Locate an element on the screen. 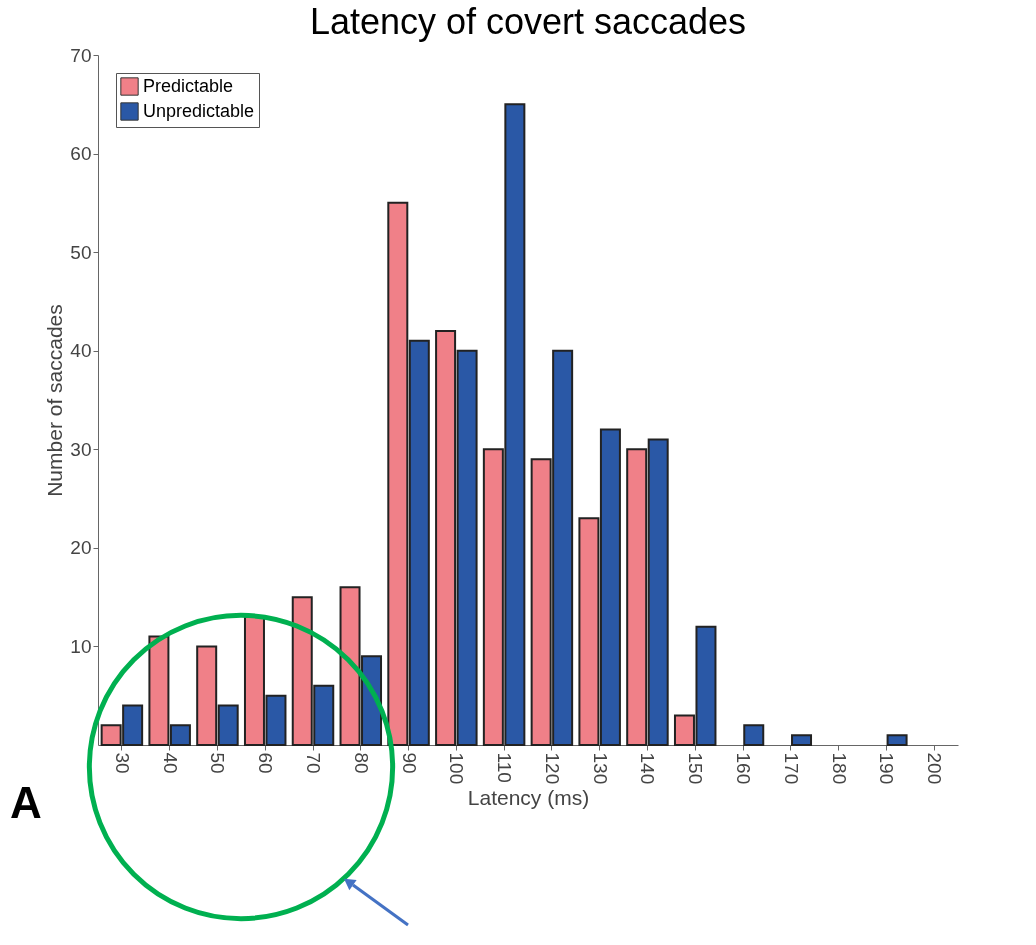 This screenshot has height=945, width=1036. x-tick-label: 80 is located at coordinates (361, 763).